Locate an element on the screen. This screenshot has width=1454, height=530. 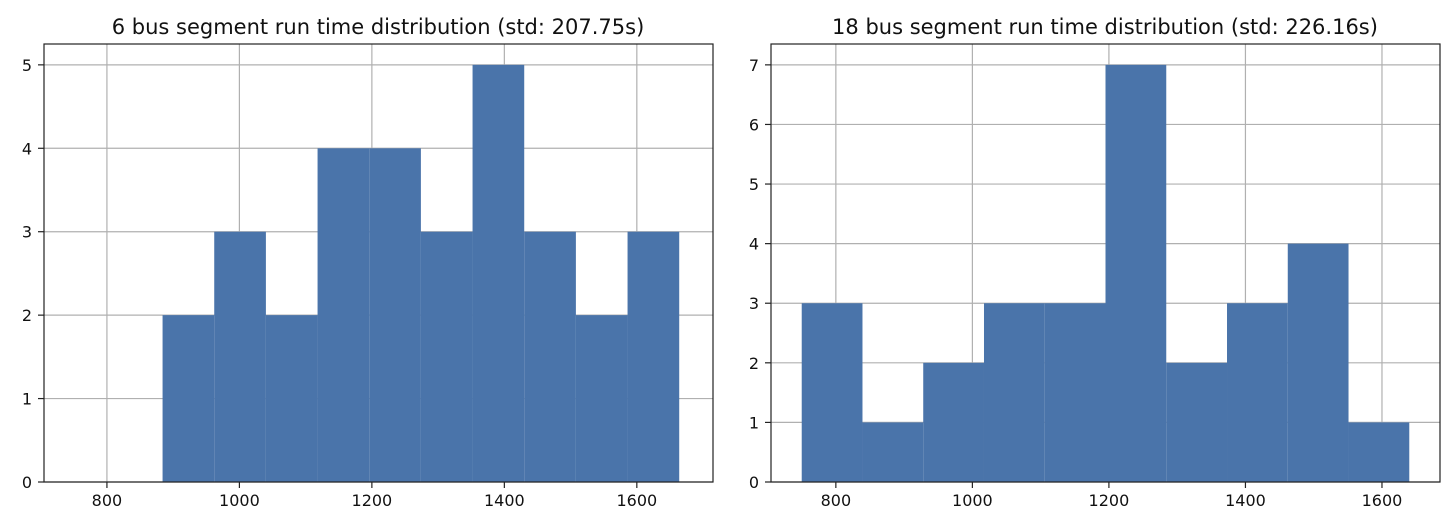
y-tick-label: 6 is located at coordinates (754, 124).